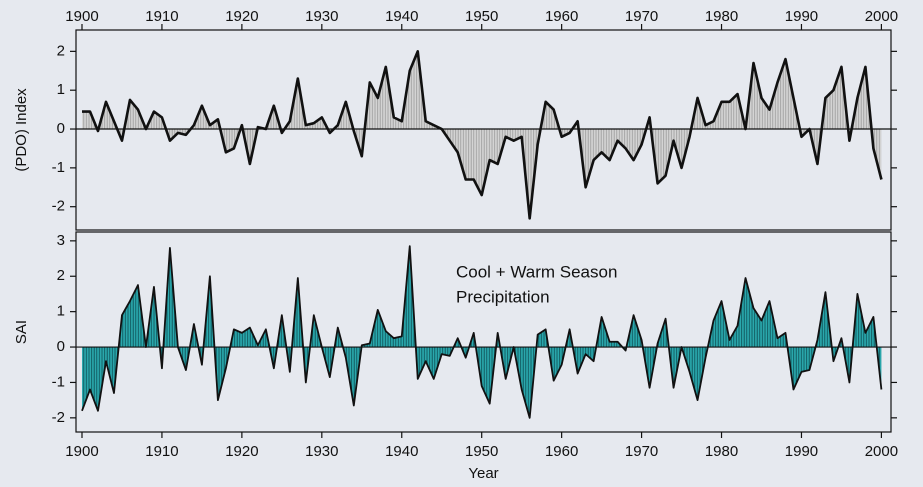 The height and width of the screenshot is (487, 923). I want to click on y-tick-label: 3, so click(61, 240).